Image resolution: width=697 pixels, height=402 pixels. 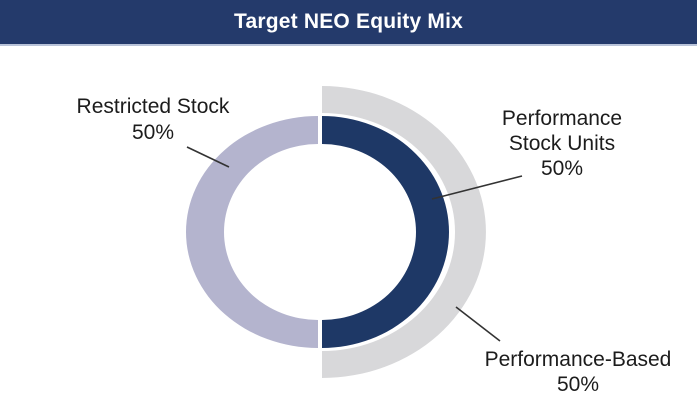 I want to click on label-performance-based-value: 50%, so click(x=578, y=384).